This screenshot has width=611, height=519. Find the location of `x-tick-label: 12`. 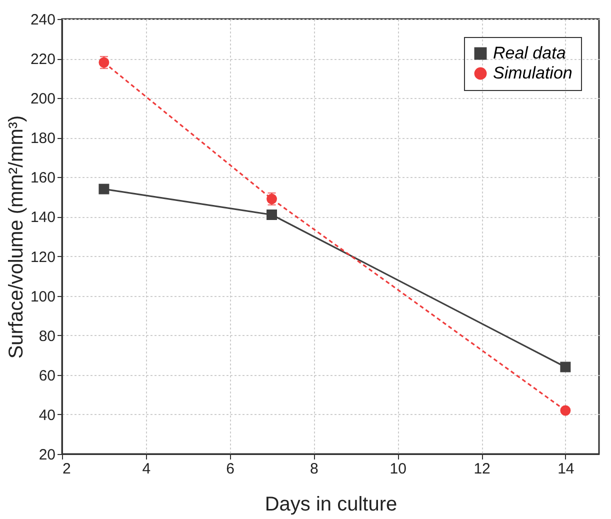

x-tick-label: 12 is located at coordinates (482, 469).